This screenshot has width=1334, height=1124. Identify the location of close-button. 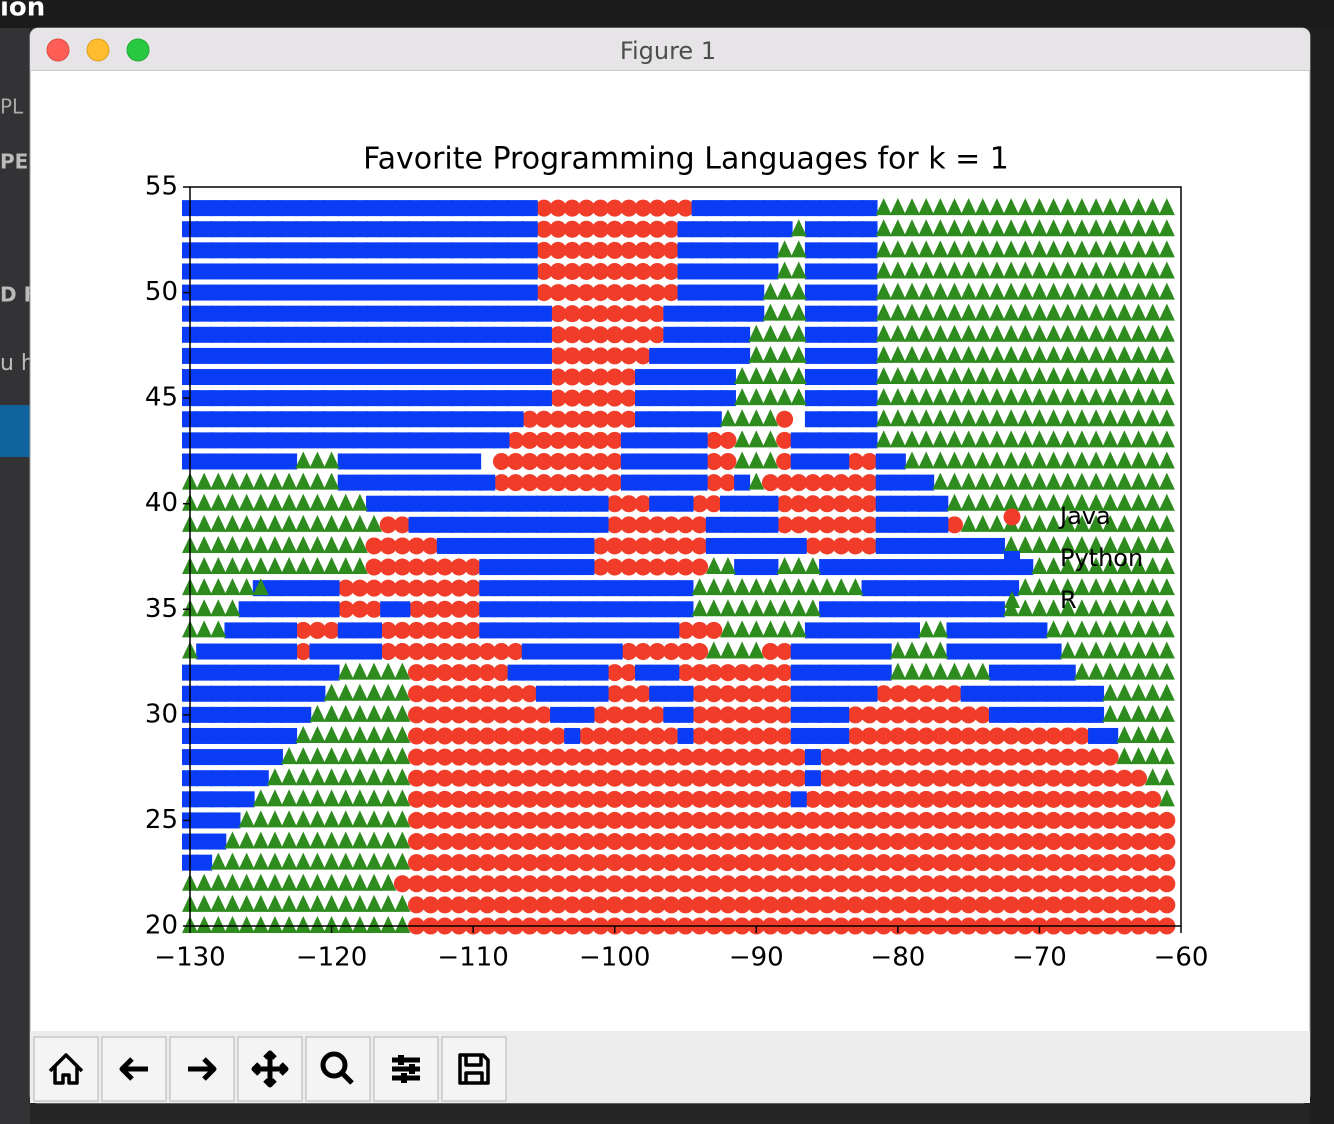
(58, 50).